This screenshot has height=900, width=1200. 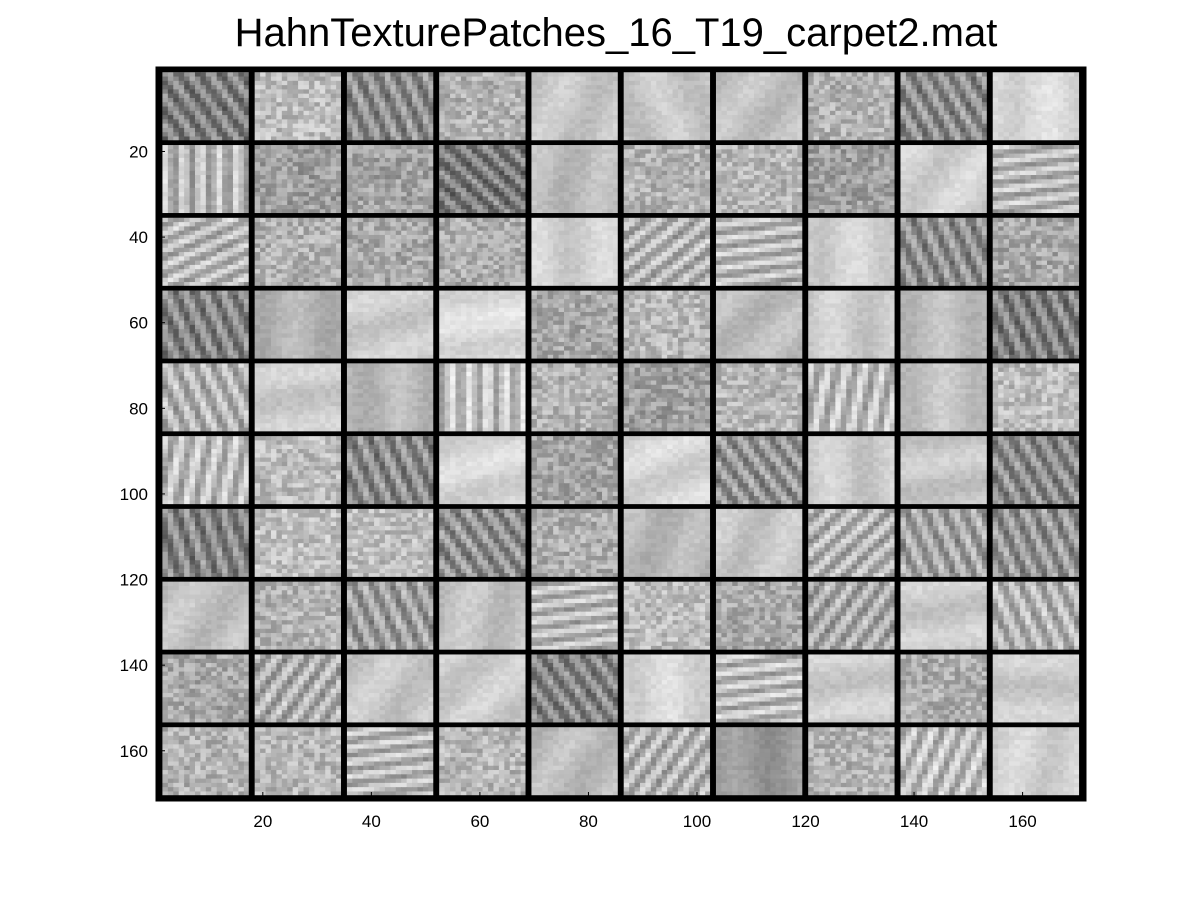 What do you see at coordinates (588, 821) in the screenshot?
I see `x-tick-label: 80` at bounding box center [588, 821].